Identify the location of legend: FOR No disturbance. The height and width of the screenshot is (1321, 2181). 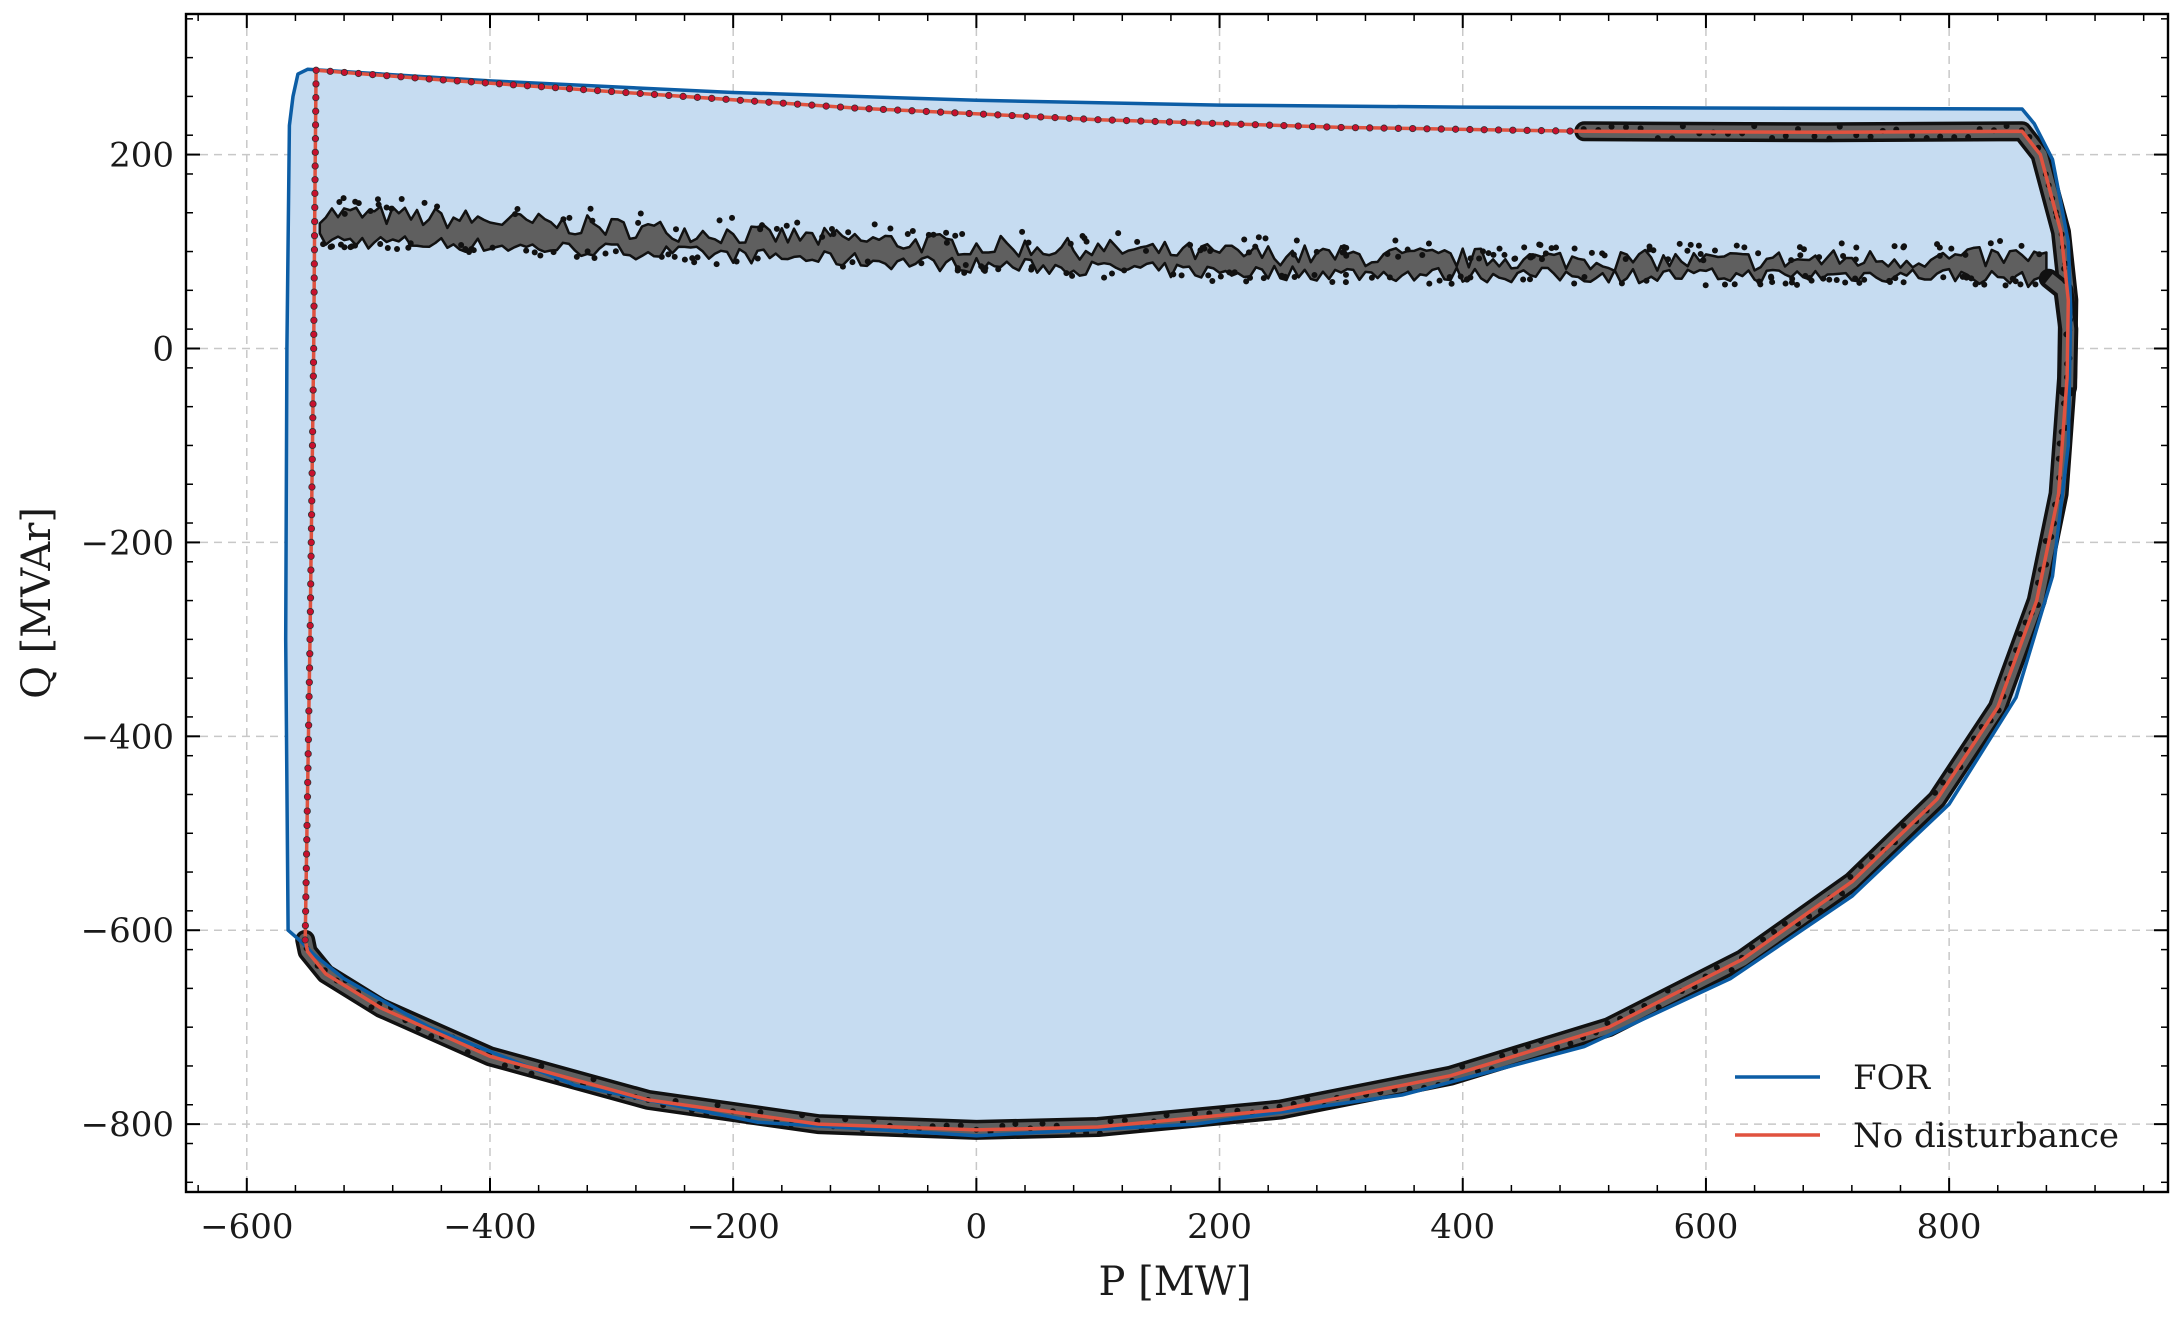
(1927, 1107).